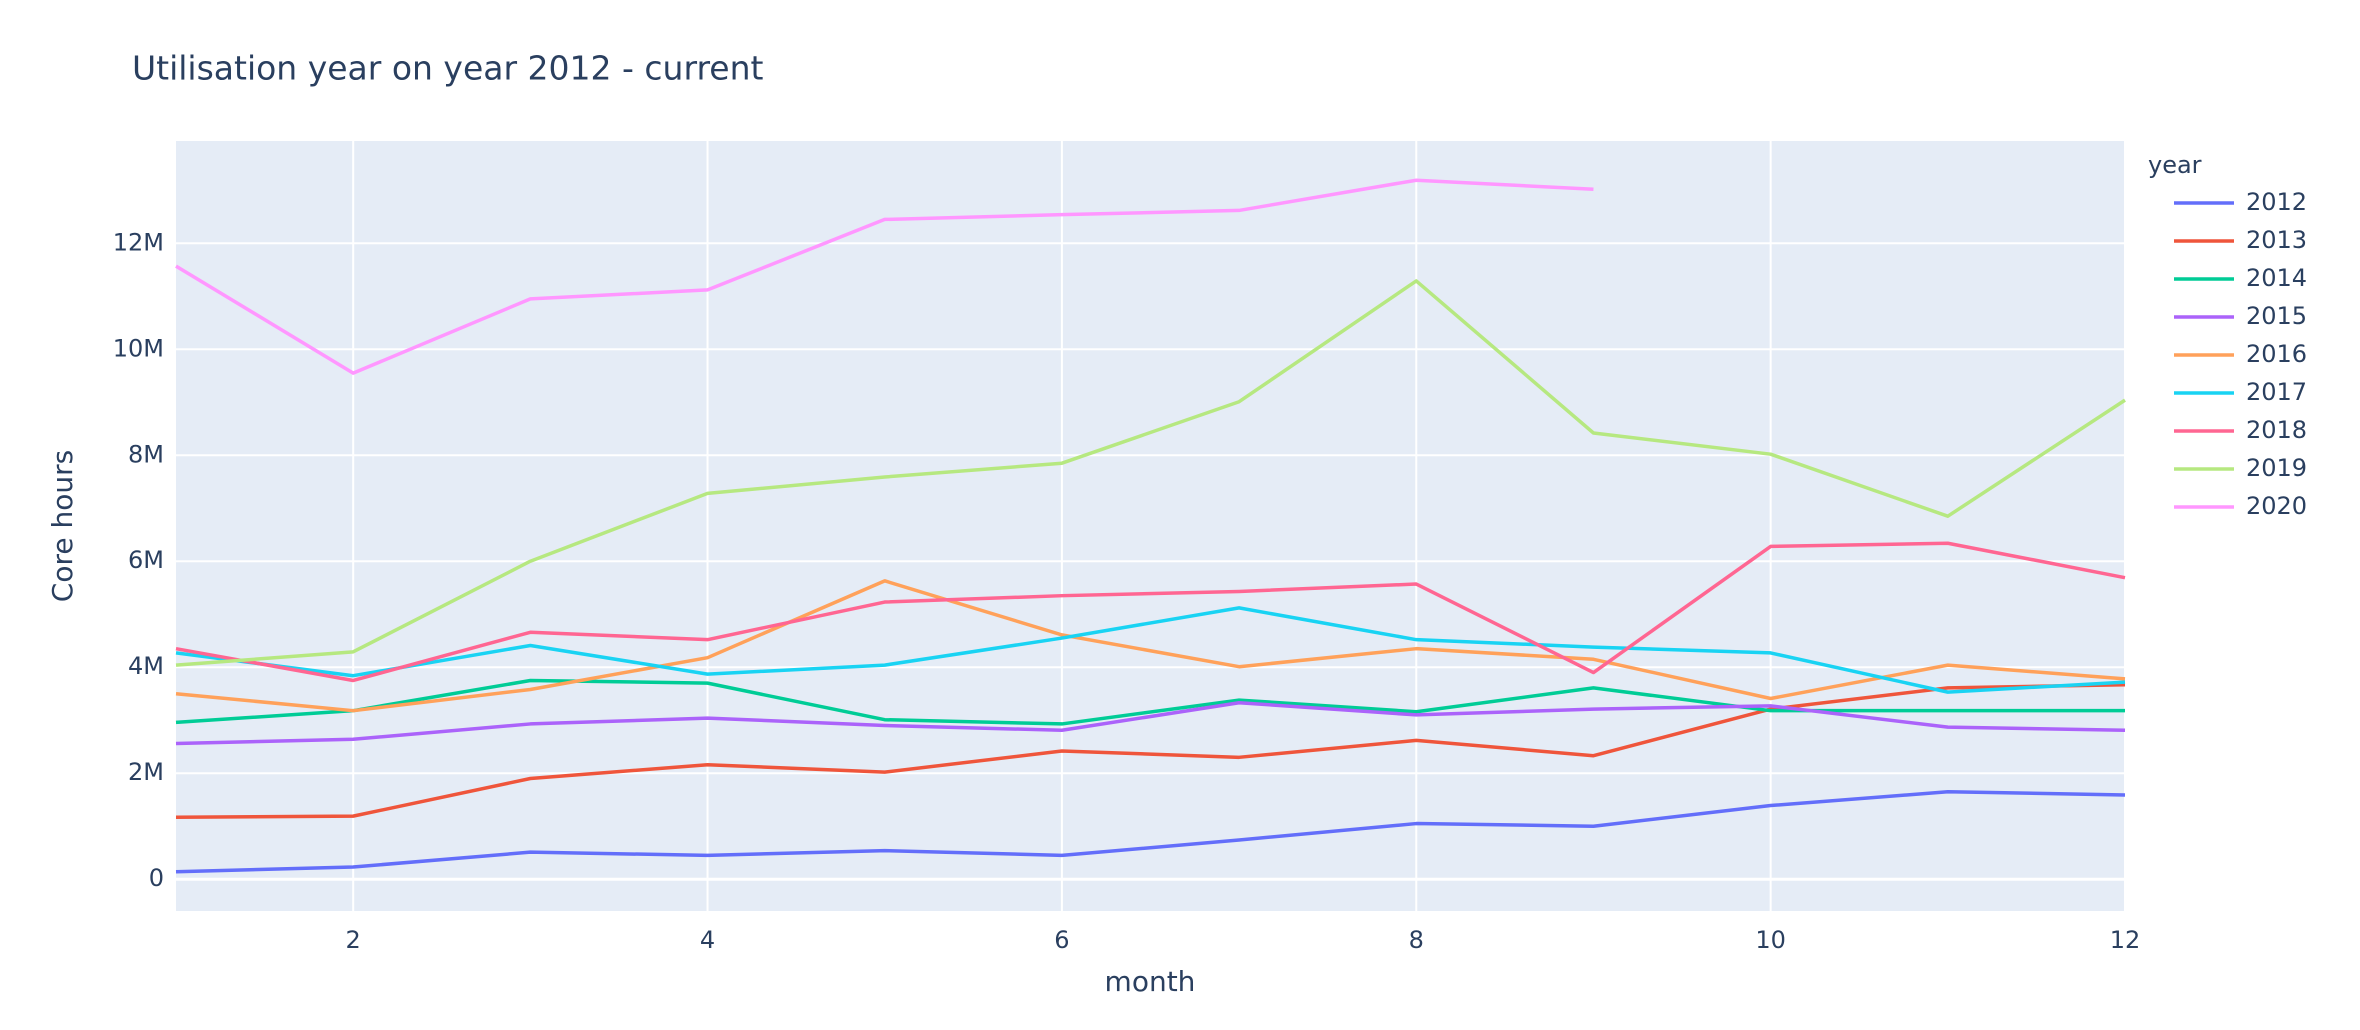 The height and width of the screenshot is (1030, 2360). Describe the element at coordinates (138, 242) in the screenshot. I see `y-tick-label: 12M` at that location.